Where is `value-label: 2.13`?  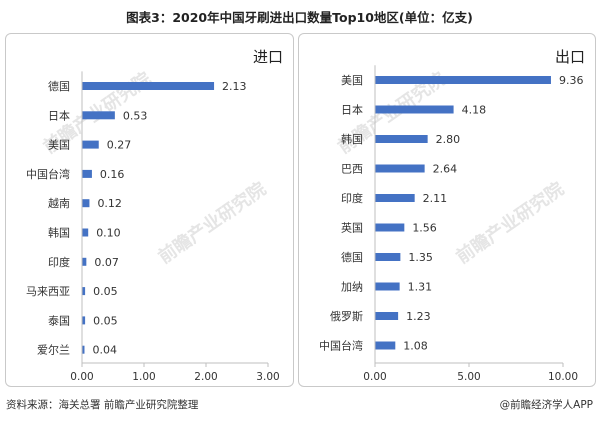 value-label: 2.13 is located at coordinates (234, 86).